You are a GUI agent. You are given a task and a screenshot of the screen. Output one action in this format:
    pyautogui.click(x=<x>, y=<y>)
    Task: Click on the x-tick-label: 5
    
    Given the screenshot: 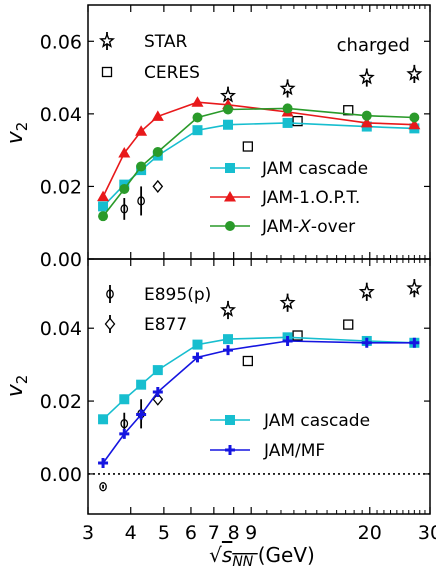 What is the action you would take?
    pyautogui.click(x=164, y=533)
    